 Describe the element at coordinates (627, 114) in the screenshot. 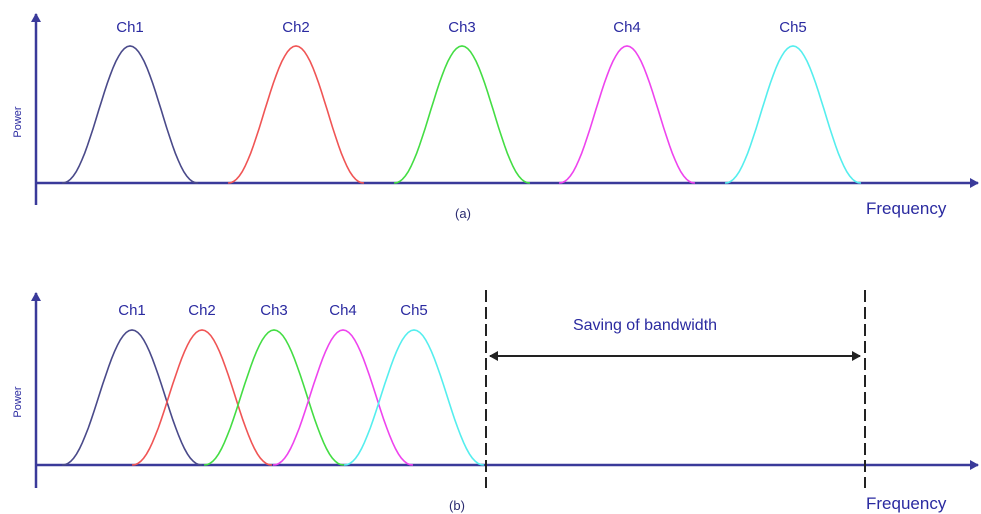

I see `panel-a-channel-4-curve` at that location.